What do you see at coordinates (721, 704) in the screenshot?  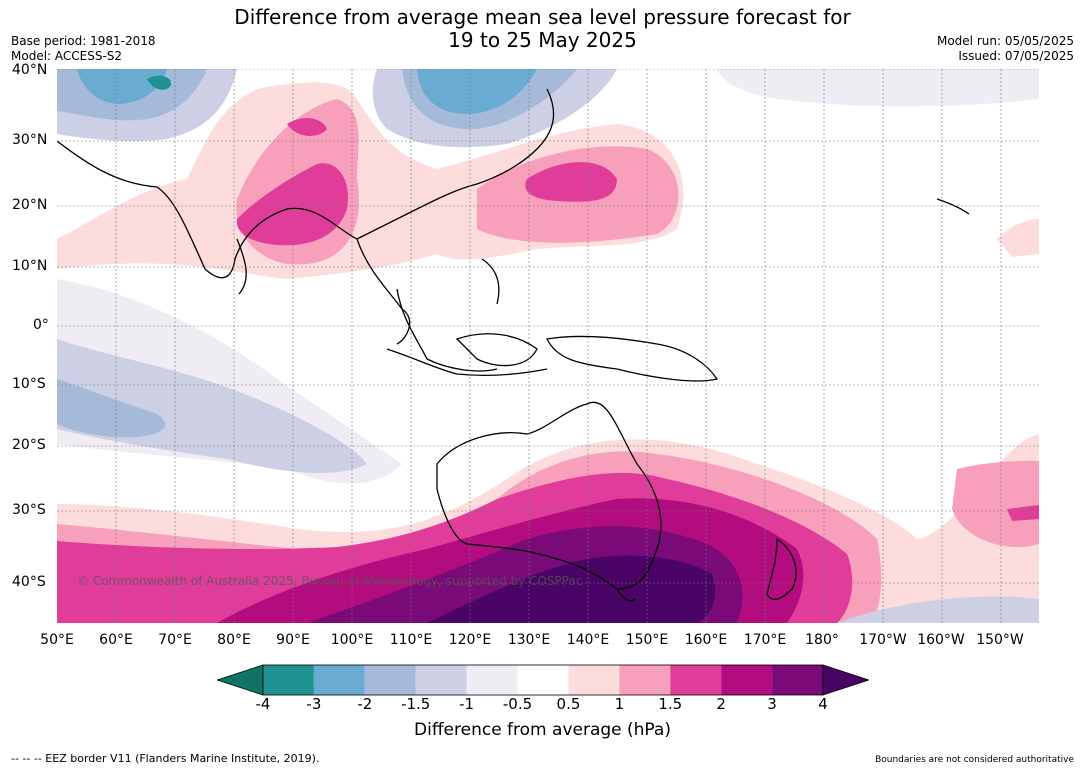 I see `colorbar-tick-label: 2` at bounding box center [721, 704].